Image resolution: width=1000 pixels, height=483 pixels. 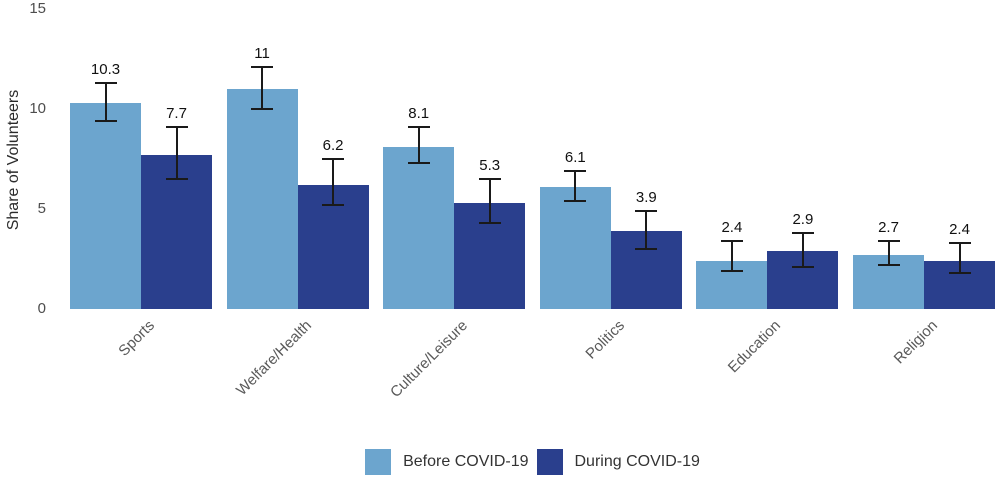 What do you see at coordinates (803, 219) in the screenshot?
I see `value-label-during-covid-19-education: 2.9` at bounding box center [803, 219].